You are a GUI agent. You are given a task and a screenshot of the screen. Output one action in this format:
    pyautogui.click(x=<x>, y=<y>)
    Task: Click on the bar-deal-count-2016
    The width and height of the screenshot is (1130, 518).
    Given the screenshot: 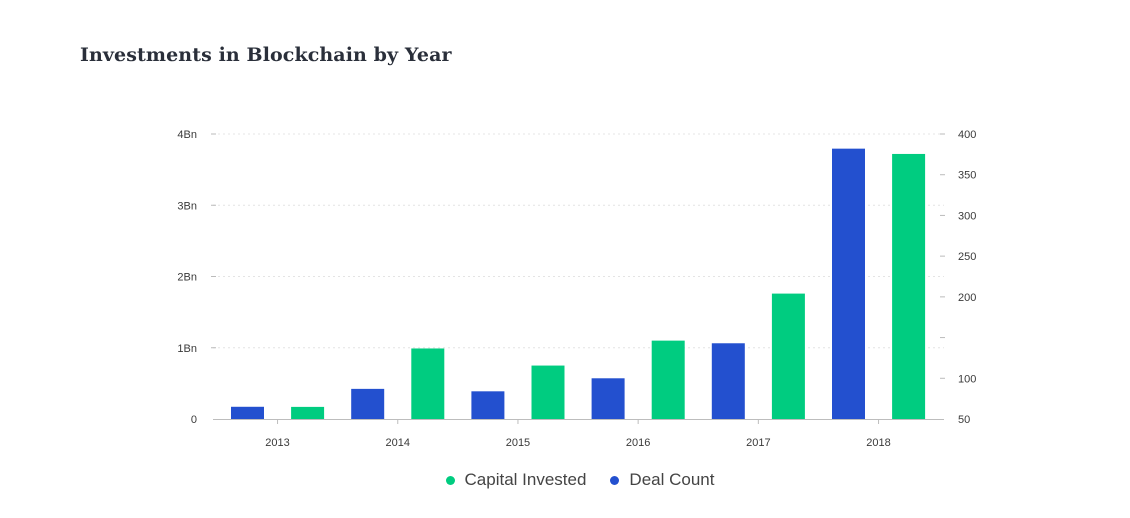 What is the action you would take?
    pyautogui.click(x=608, y=398)
    